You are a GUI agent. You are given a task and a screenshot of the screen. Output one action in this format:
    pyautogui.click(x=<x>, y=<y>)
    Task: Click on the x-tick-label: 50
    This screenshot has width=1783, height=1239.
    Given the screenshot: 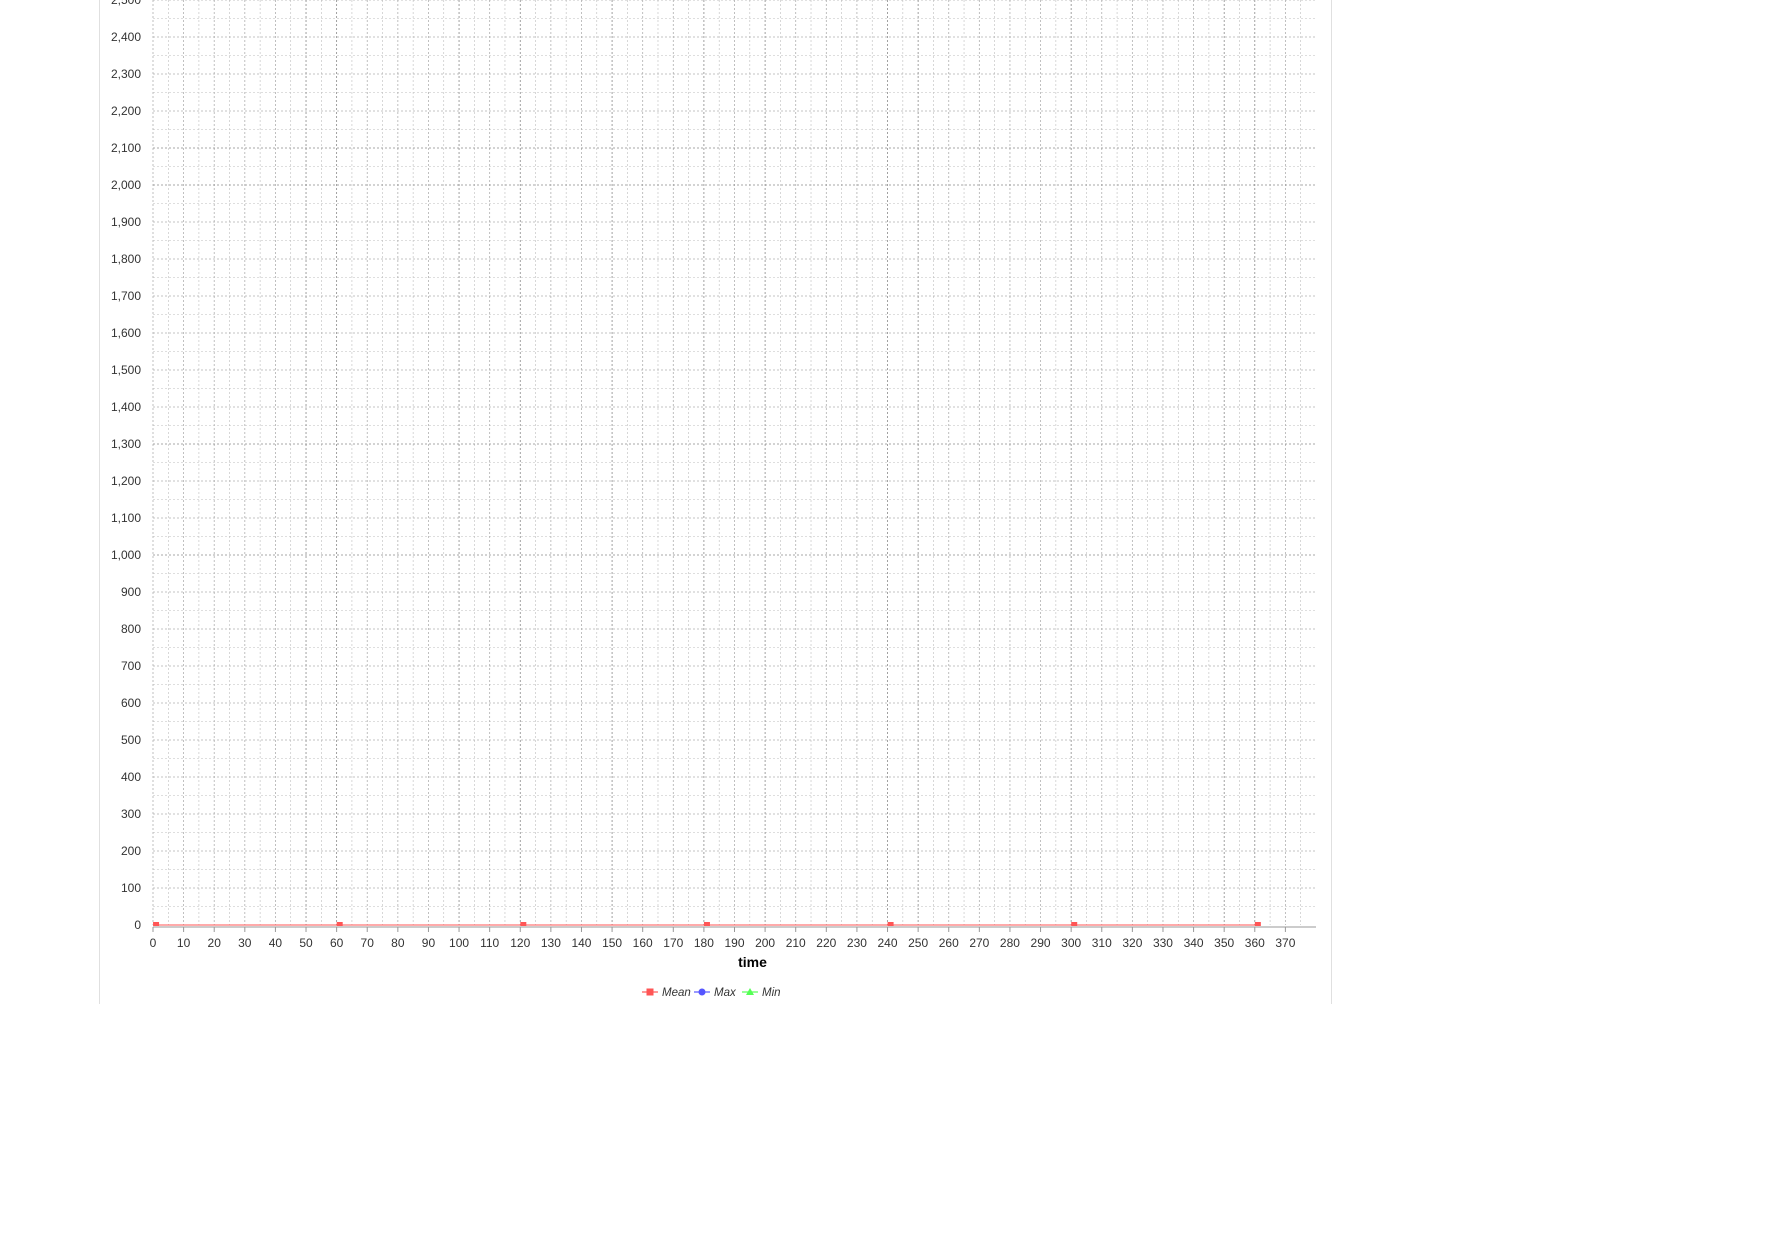 What is the action you would take?
    pyautogui.click(x=306, y=943)
    